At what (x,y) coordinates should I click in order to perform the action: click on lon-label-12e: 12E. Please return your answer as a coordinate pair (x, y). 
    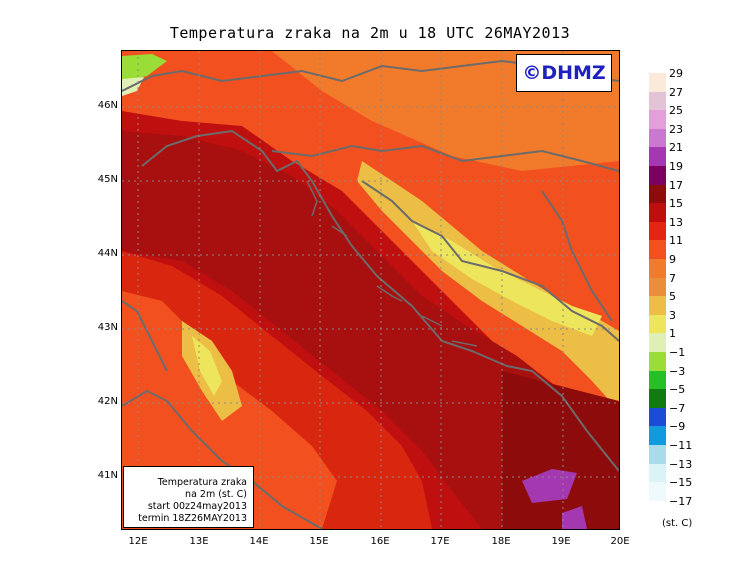
    Looking at the image, I should click on (138, 541).